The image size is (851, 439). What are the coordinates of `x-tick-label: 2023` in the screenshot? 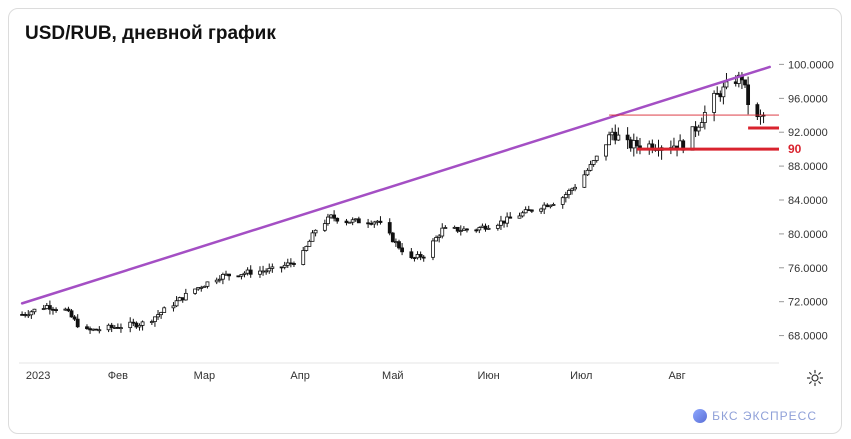 It's located at (38, 376).